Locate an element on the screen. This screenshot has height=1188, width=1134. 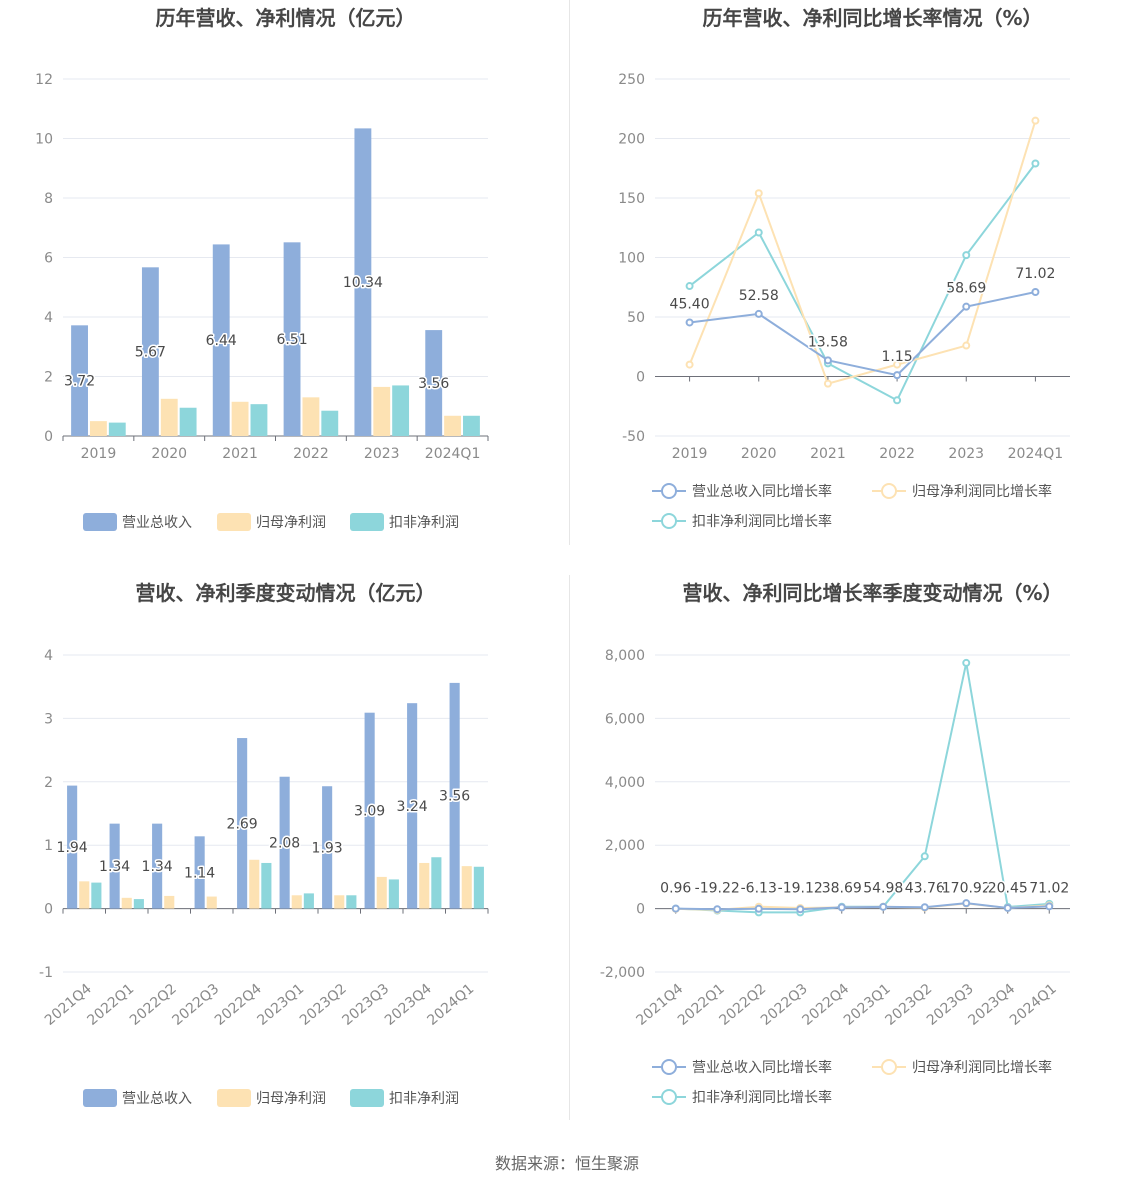
x-tick-label: 2023Q4 is located at coordinates (408, 1005).